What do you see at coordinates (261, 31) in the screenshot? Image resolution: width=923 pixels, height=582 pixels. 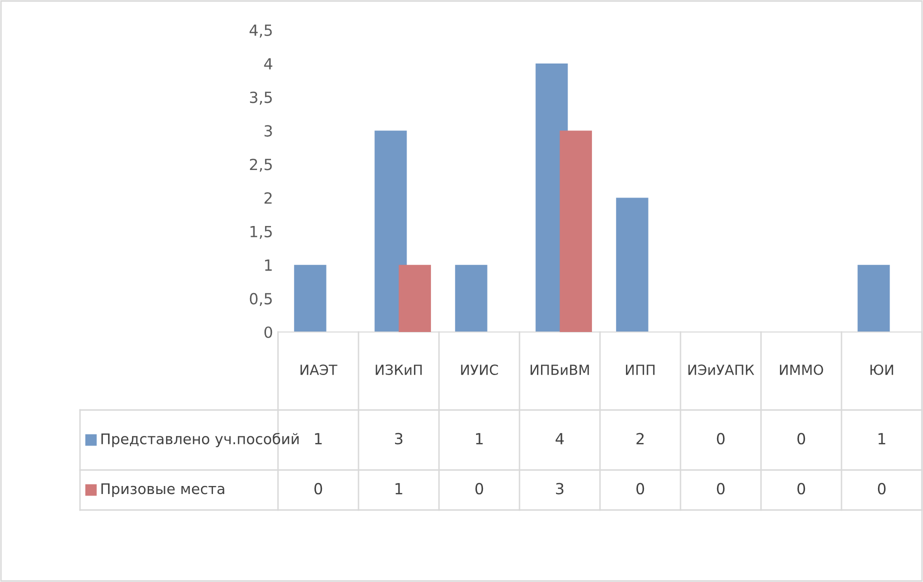 I see `y-tick-label: 4,5` at bounding box center [261, 31].